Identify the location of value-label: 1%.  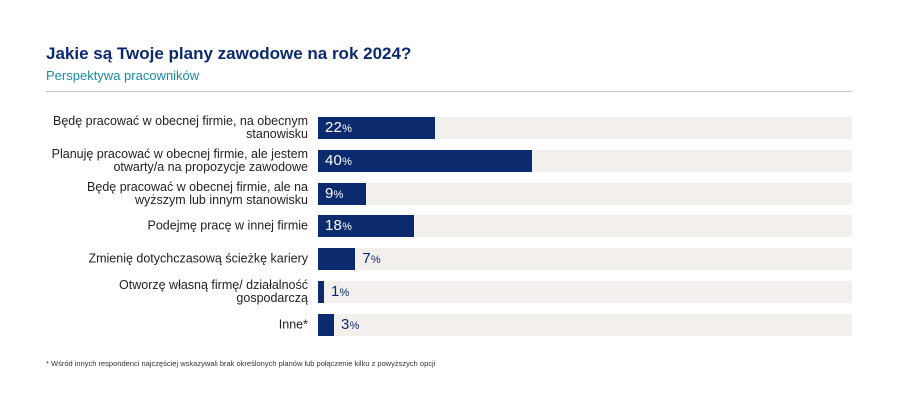
(340, 292).